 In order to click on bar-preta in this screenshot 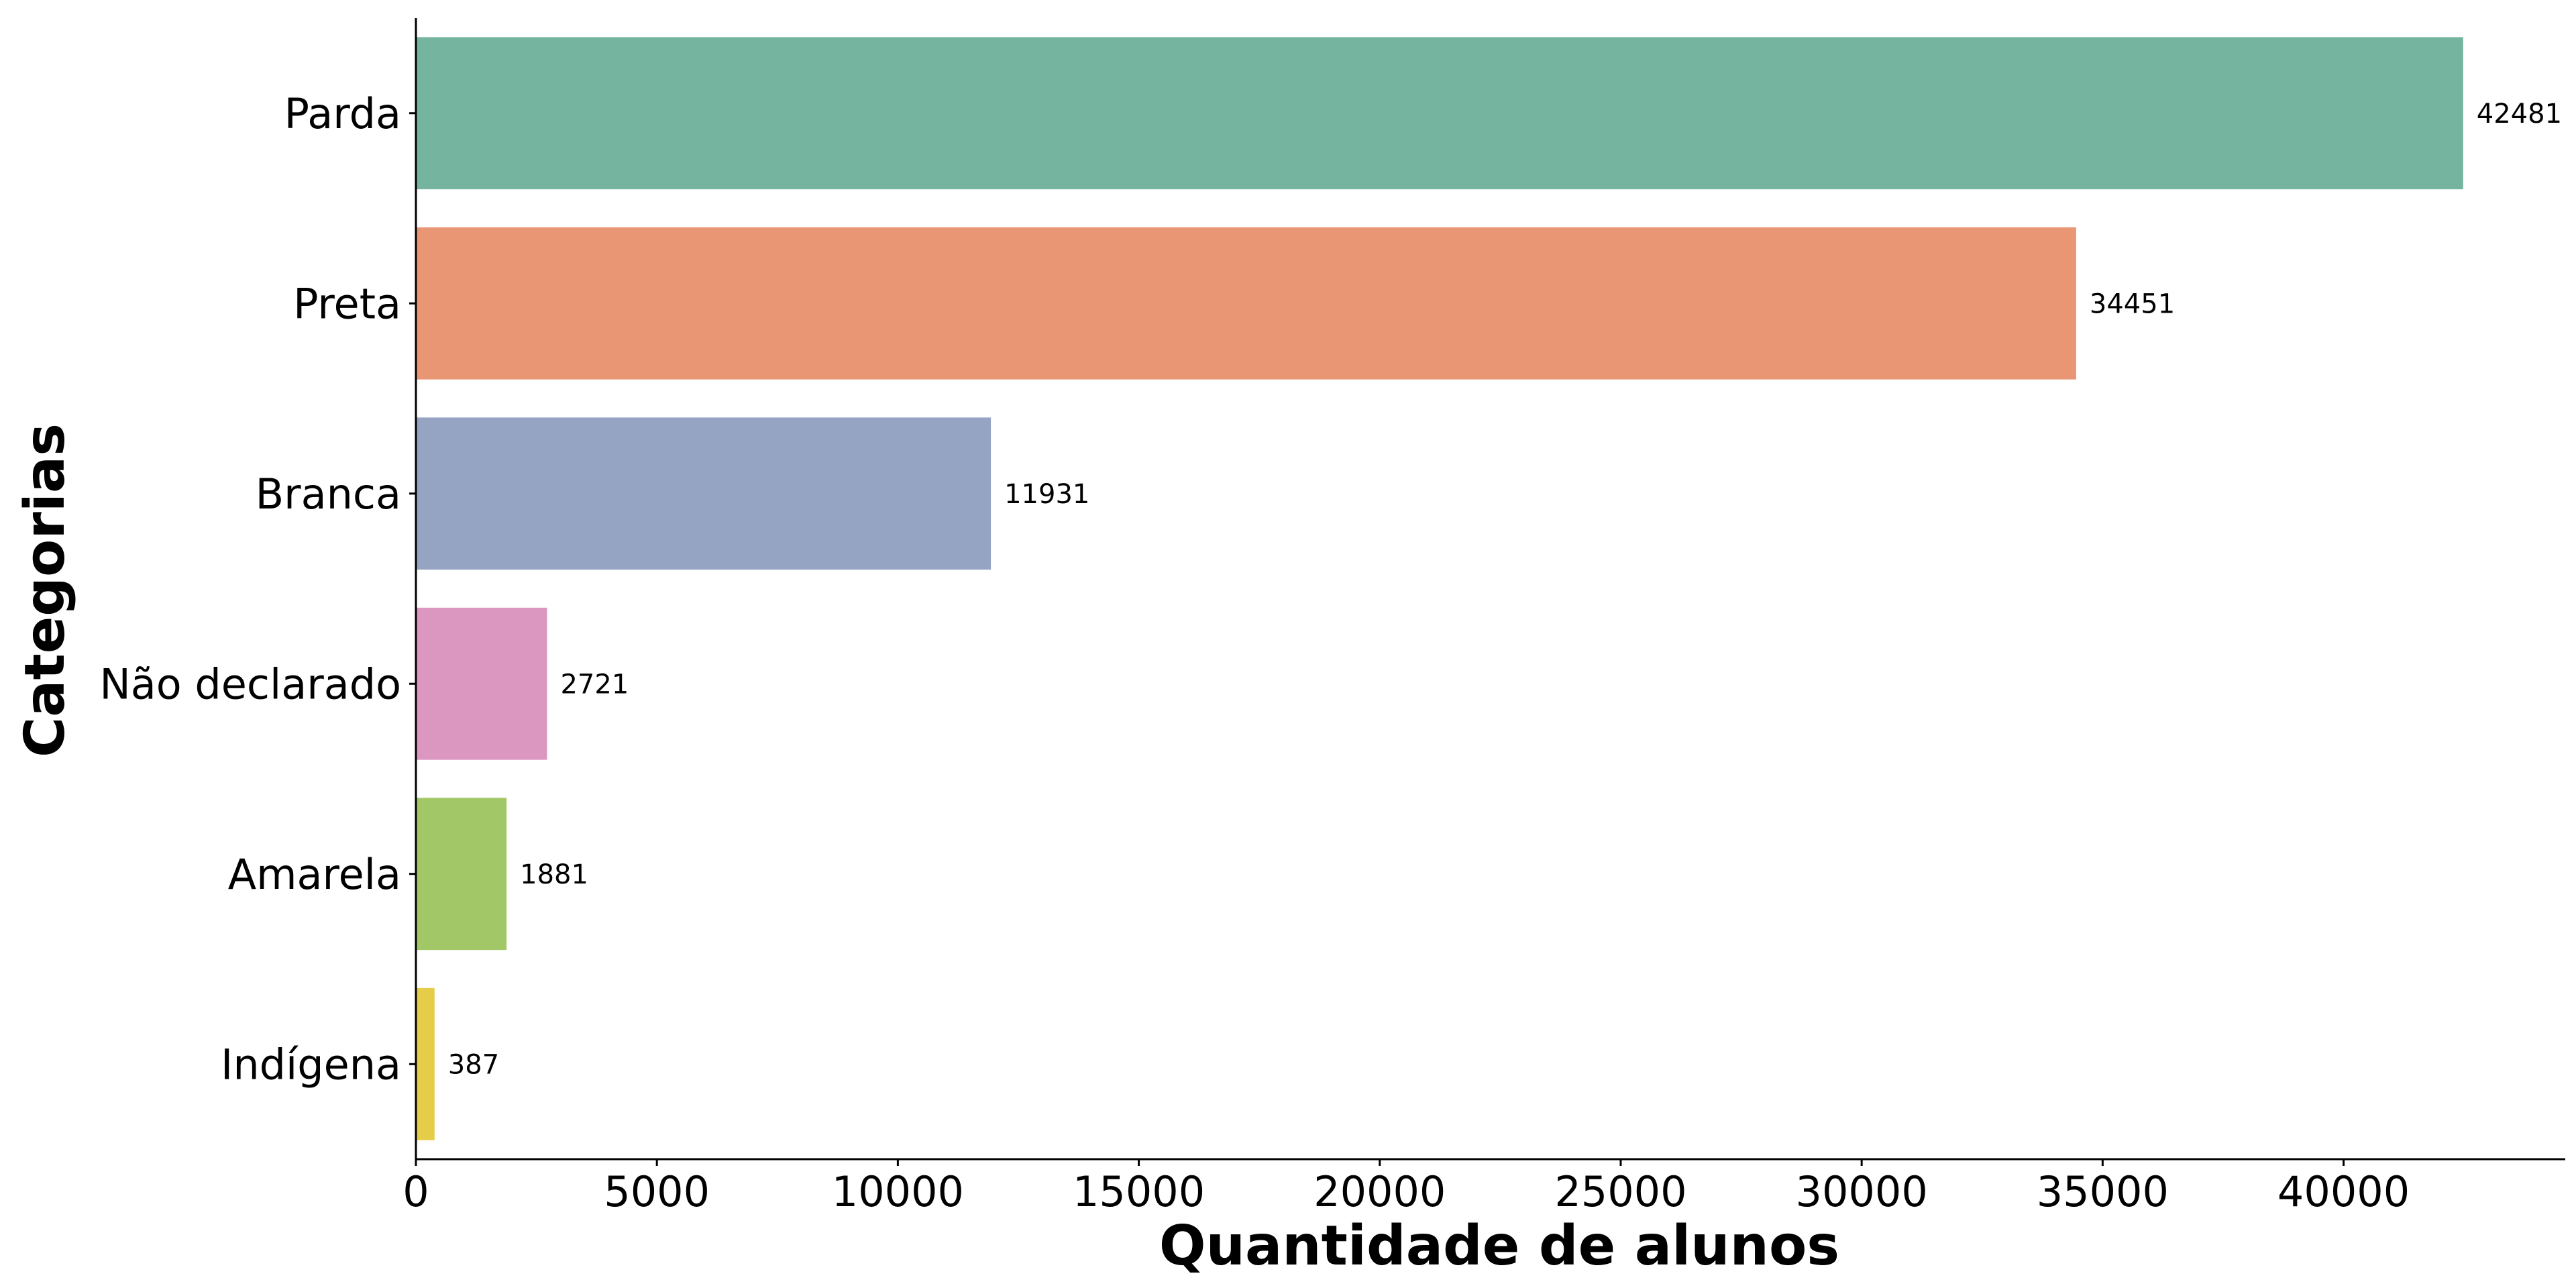, I will do `click(1246, 303)`.